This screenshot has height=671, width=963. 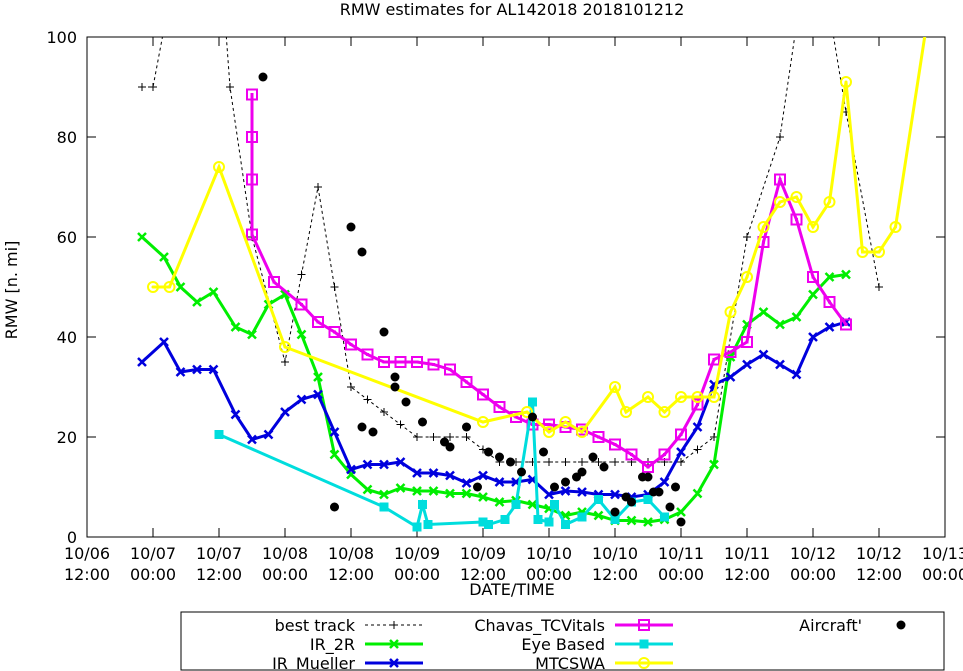 What do you see at coordinates (442, 465) in the screenshot?
I see `eye-based-line` at bounding box center [442, 465].